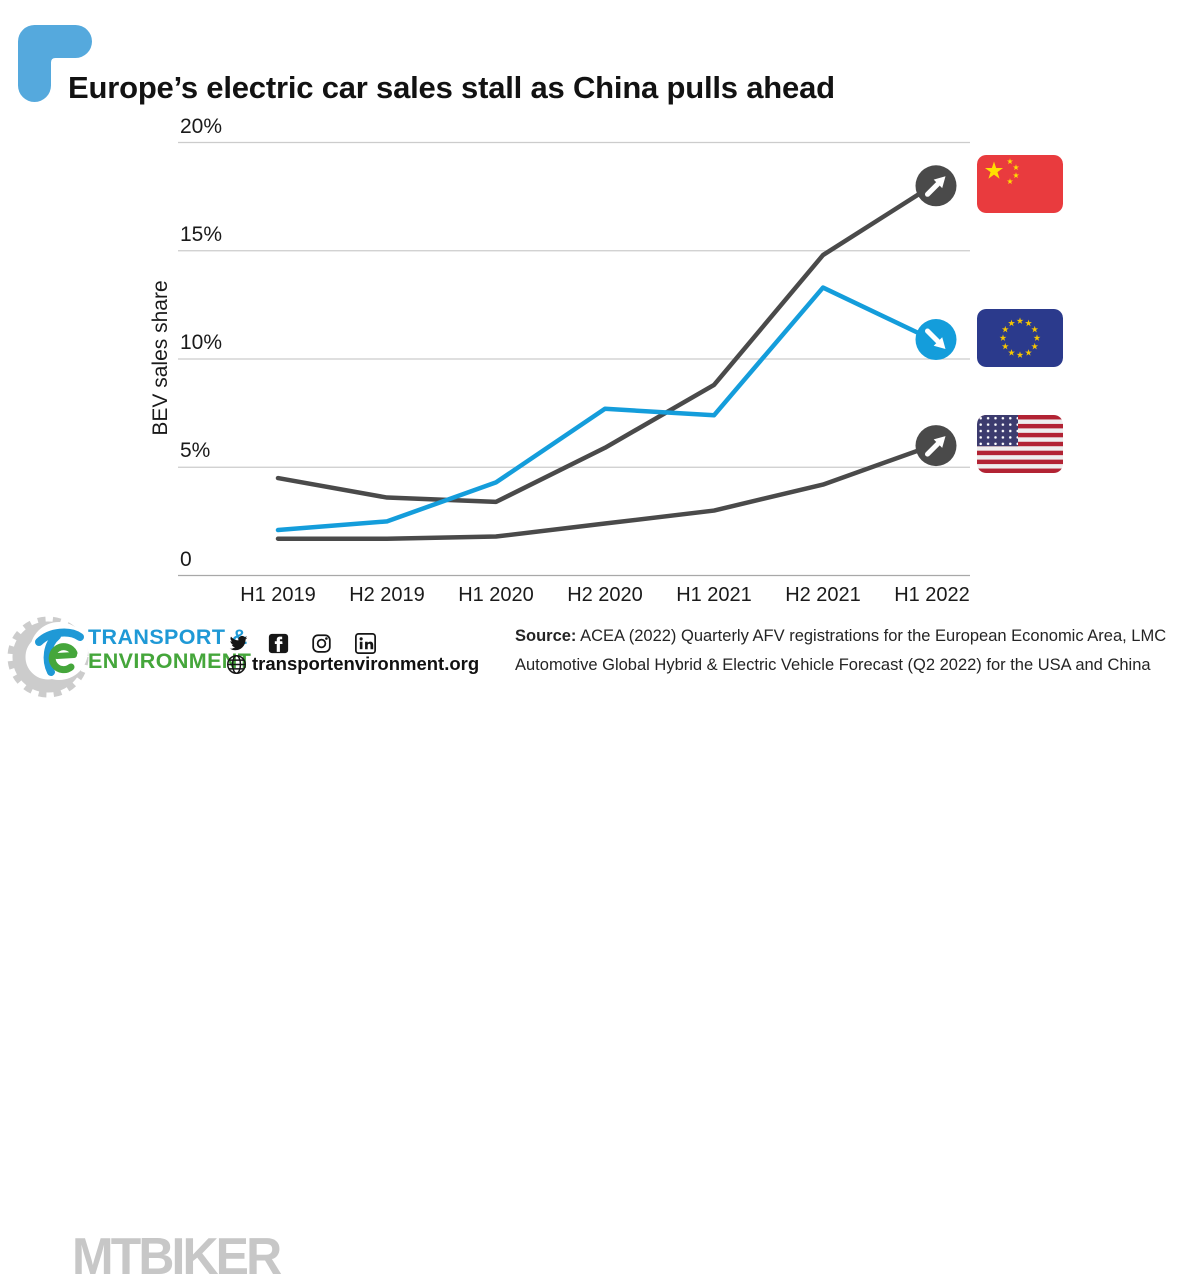 The width and height of the screenshot is (1200, 1287). I want to click on watermark-text: MTBIKER, so click(177, 1257).